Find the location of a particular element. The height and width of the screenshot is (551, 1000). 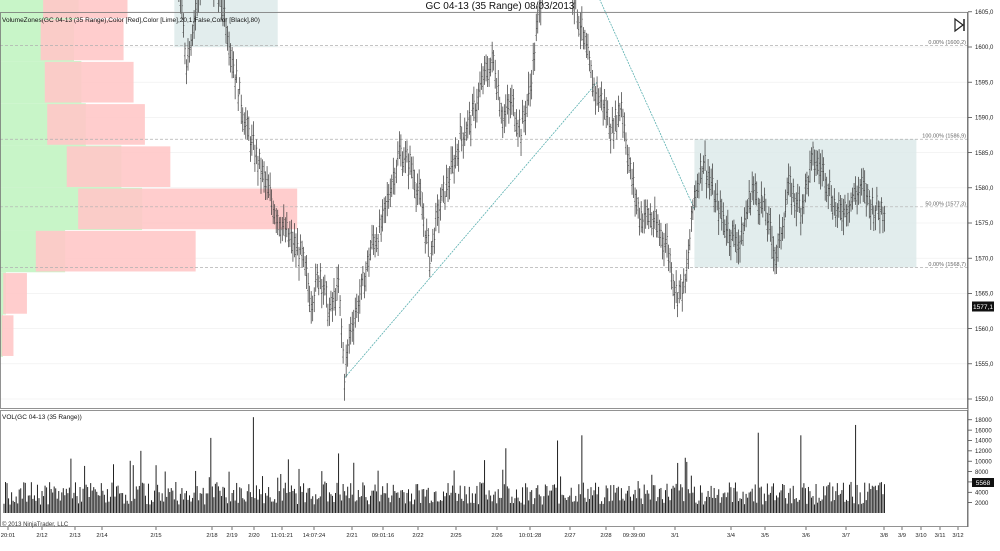

time-tick-label: 14:07:24 is located at coordinates (314, 536).